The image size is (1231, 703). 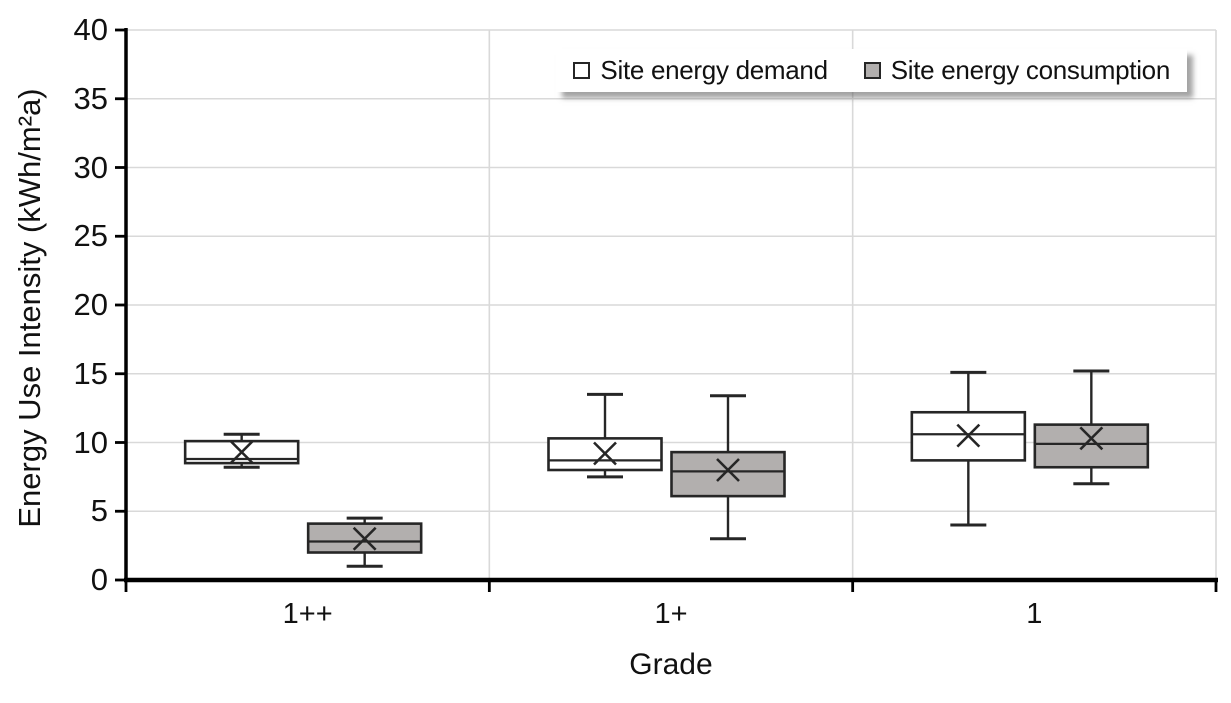 I want to click on legend-label: Site energy demand, so click(x=714, y=70).